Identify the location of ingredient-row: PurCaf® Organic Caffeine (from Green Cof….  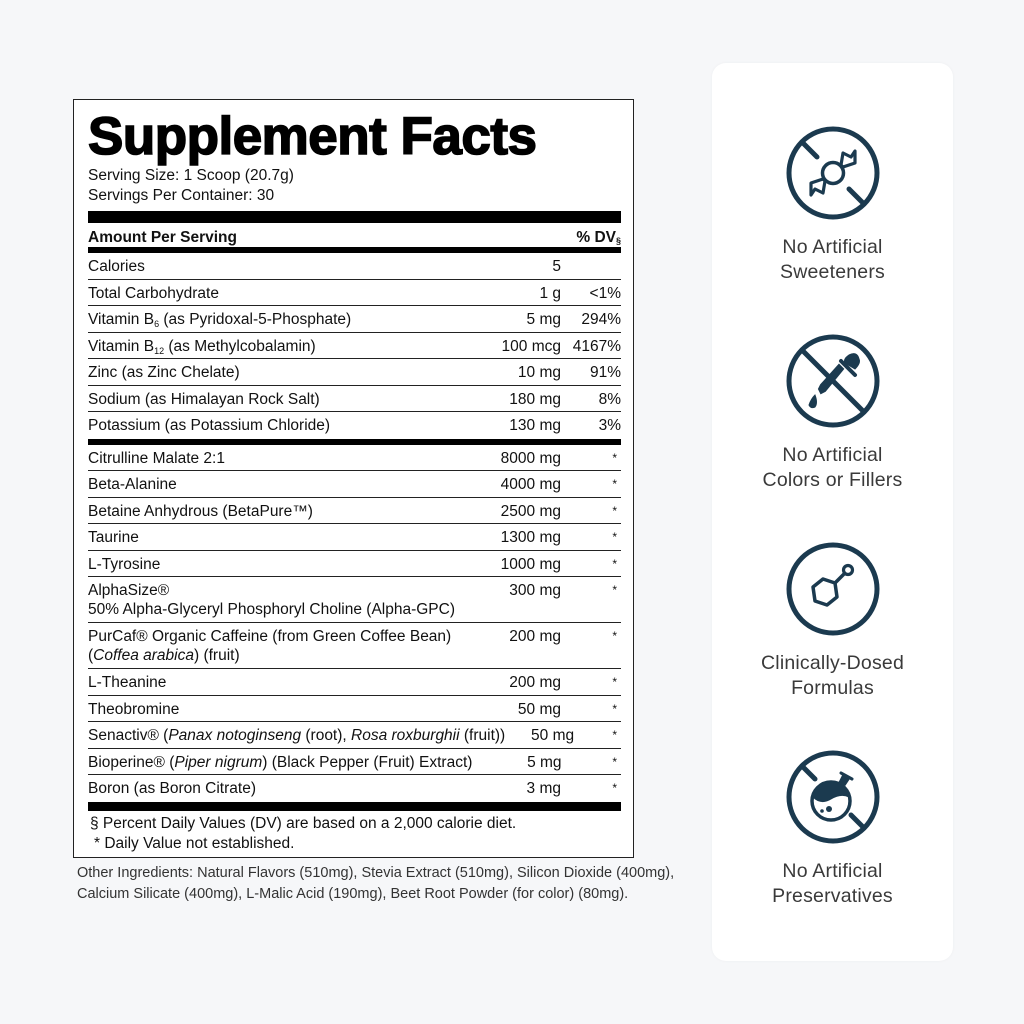
(354, 646).